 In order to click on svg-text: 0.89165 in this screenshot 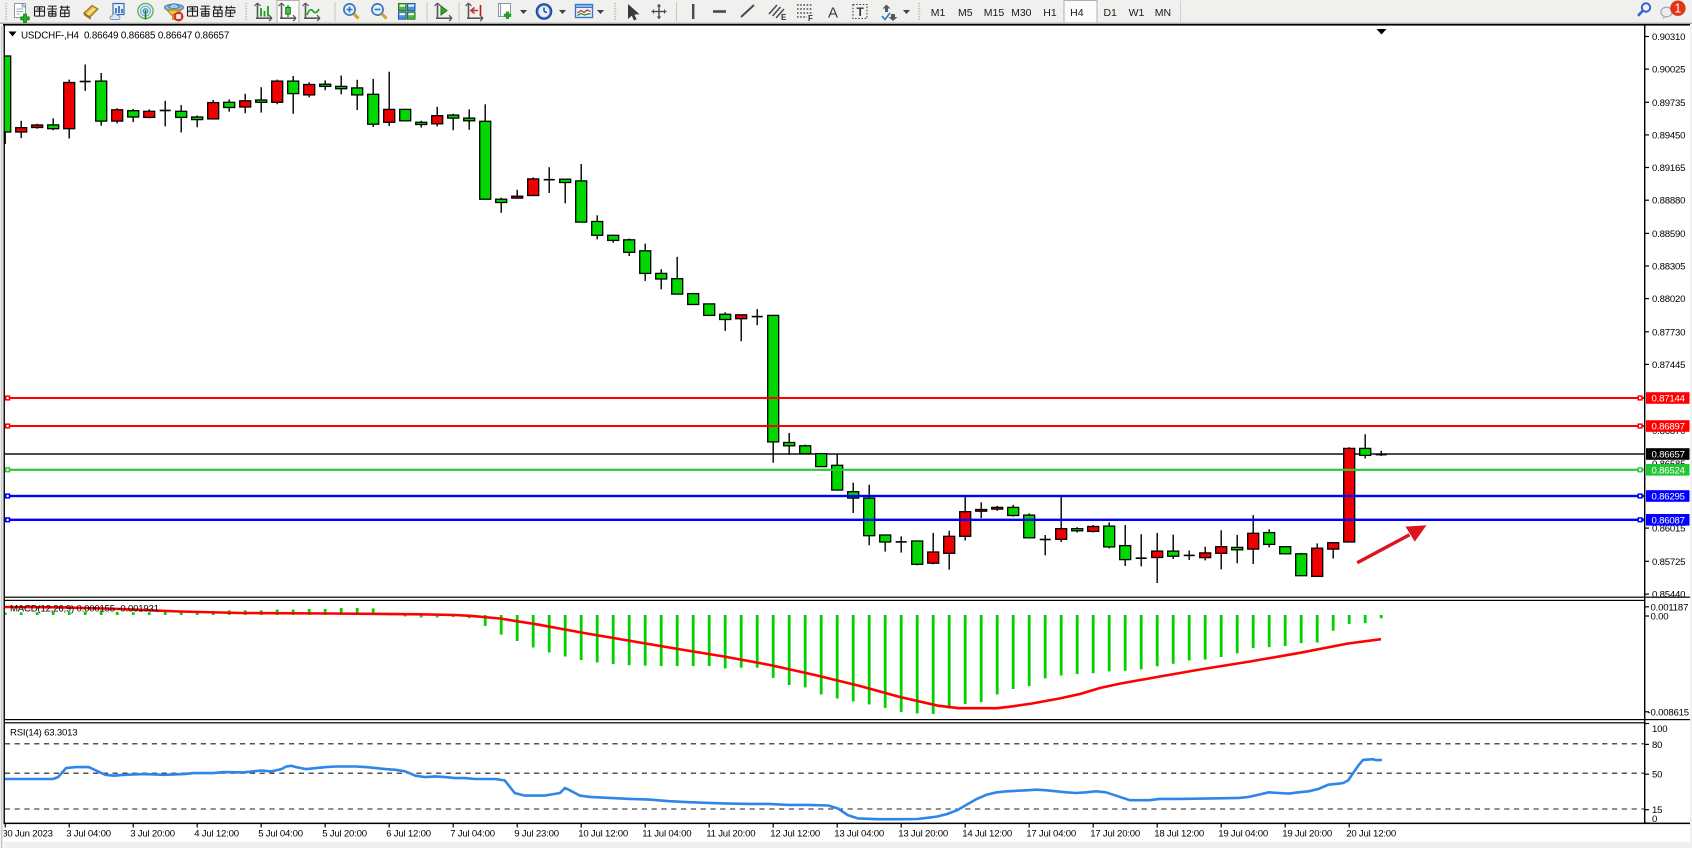, I will do `click(1668, 168)`.